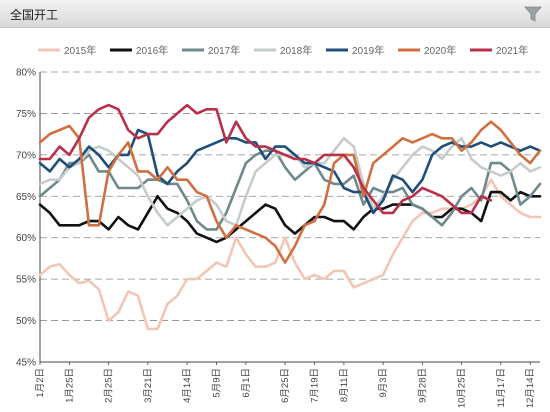 The height and width of the screenshot is (412, 550). I want to click on x-tick-label: 1月25日, so click(69, 385).